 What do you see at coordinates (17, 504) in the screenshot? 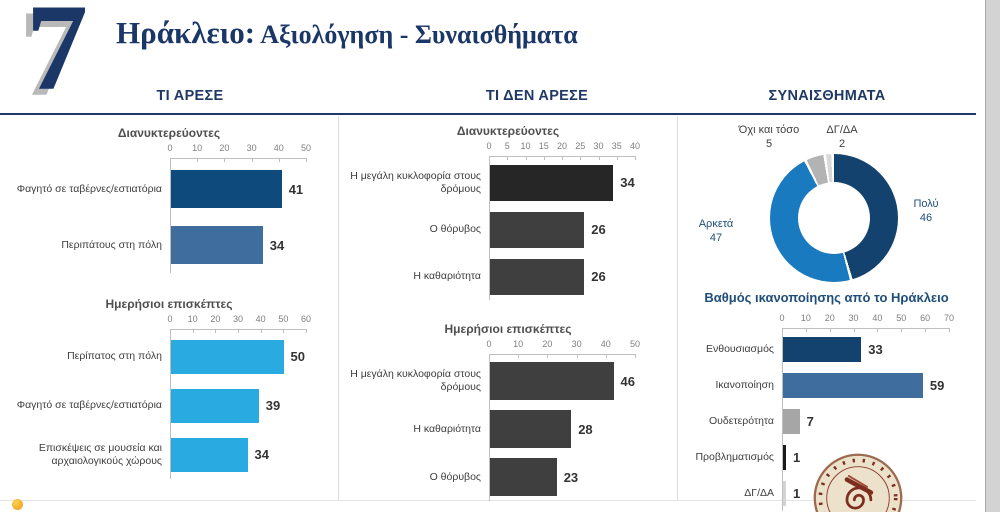
I see `partial-watermark-dot` at bounding box center [17, 504].